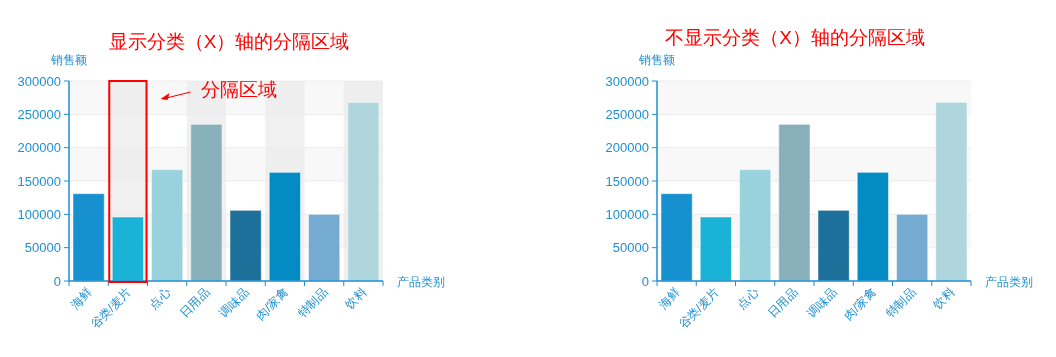  I want to click on chart-title: 不显示分类（X）轴的分隔区域, so click(795, 37).